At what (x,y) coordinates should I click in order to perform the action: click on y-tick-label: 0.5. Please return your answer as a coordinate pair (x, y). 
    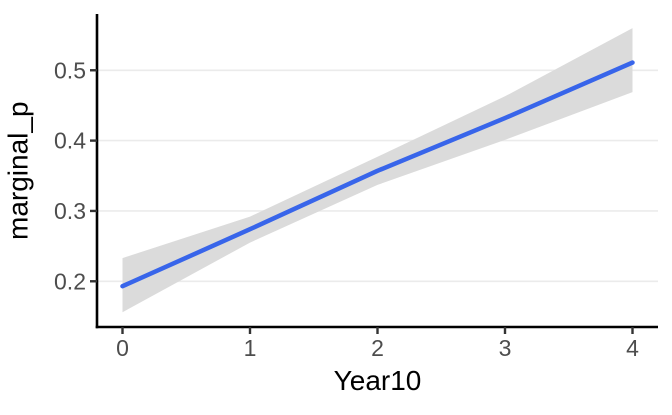
    Looking at the image, I should click on (70, 70).